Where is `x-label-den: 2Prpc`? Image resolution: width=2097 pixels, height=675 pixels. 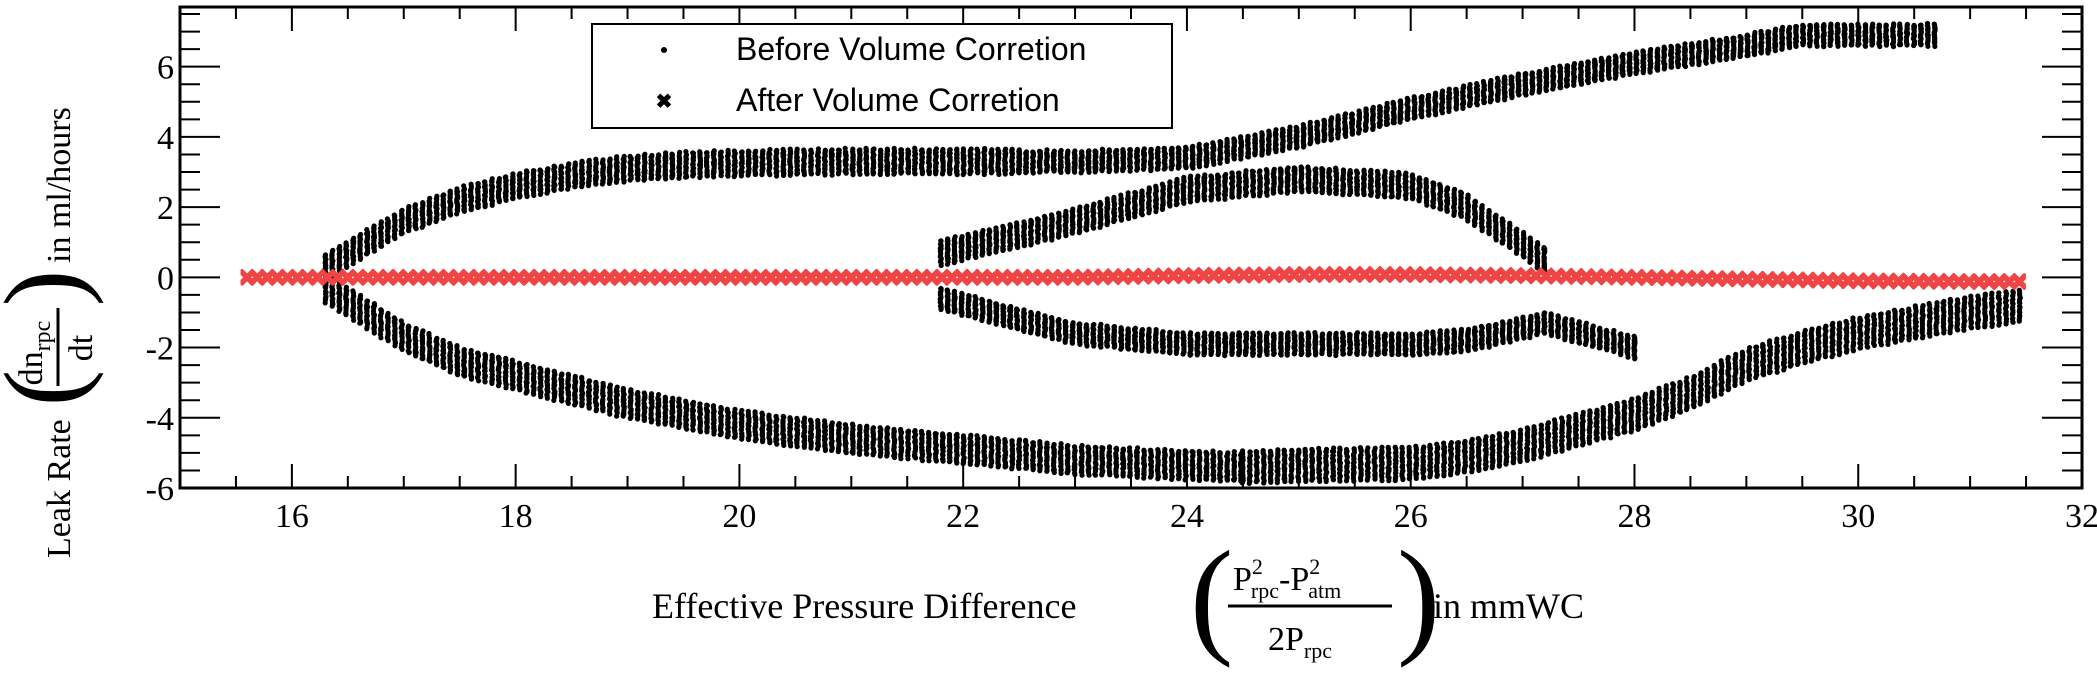
x-label-den: 2Prpc is located at coordinates (1300, 642).